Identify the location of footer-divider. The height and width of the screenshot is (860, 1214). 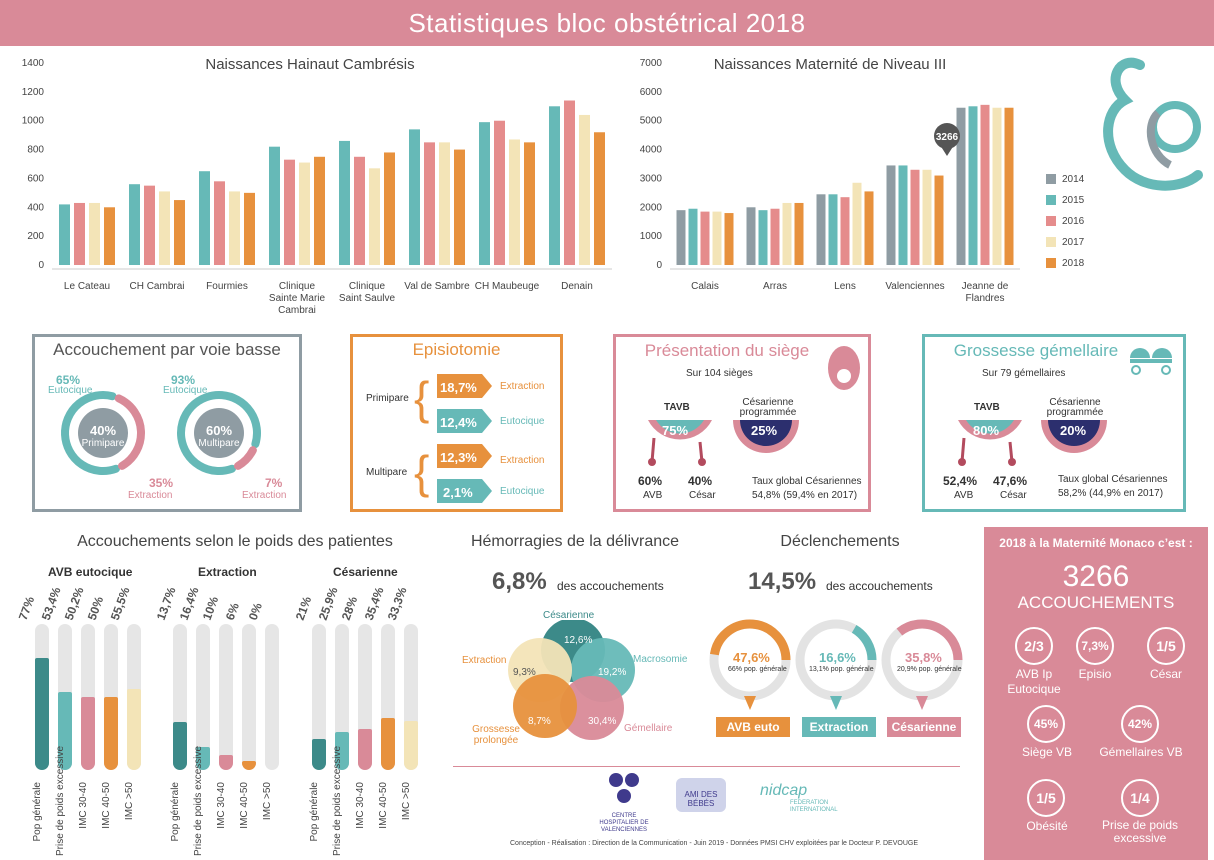
(706, 766).